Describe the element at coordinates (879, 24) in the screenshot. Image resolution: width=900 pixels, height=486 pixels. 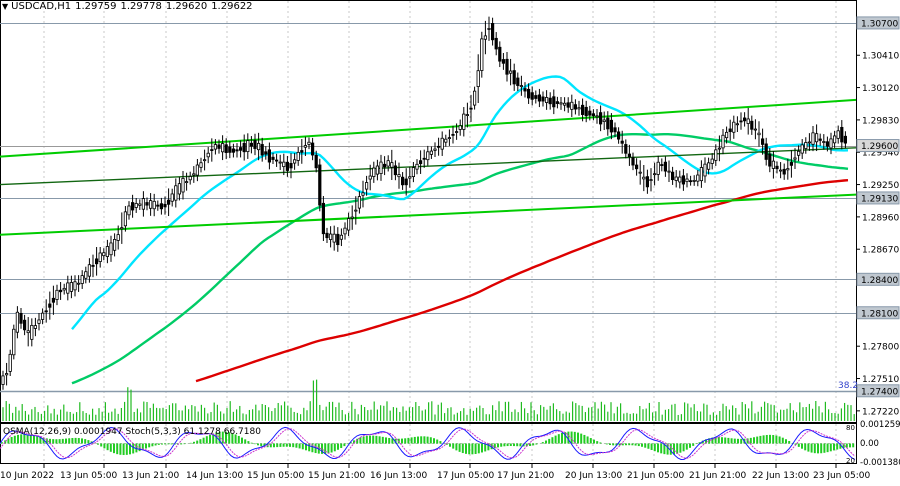
I see `level-label: 1.30700` at that location.